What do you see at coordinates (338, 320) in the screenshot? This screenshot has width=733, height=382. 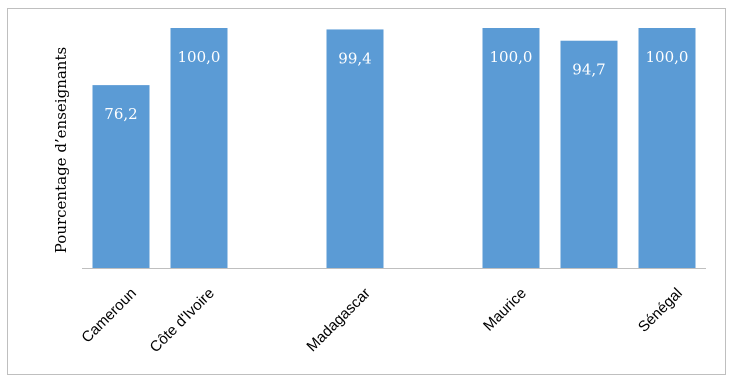 I see `category-label-3: Madagascar` at bounding box center [338, 320].